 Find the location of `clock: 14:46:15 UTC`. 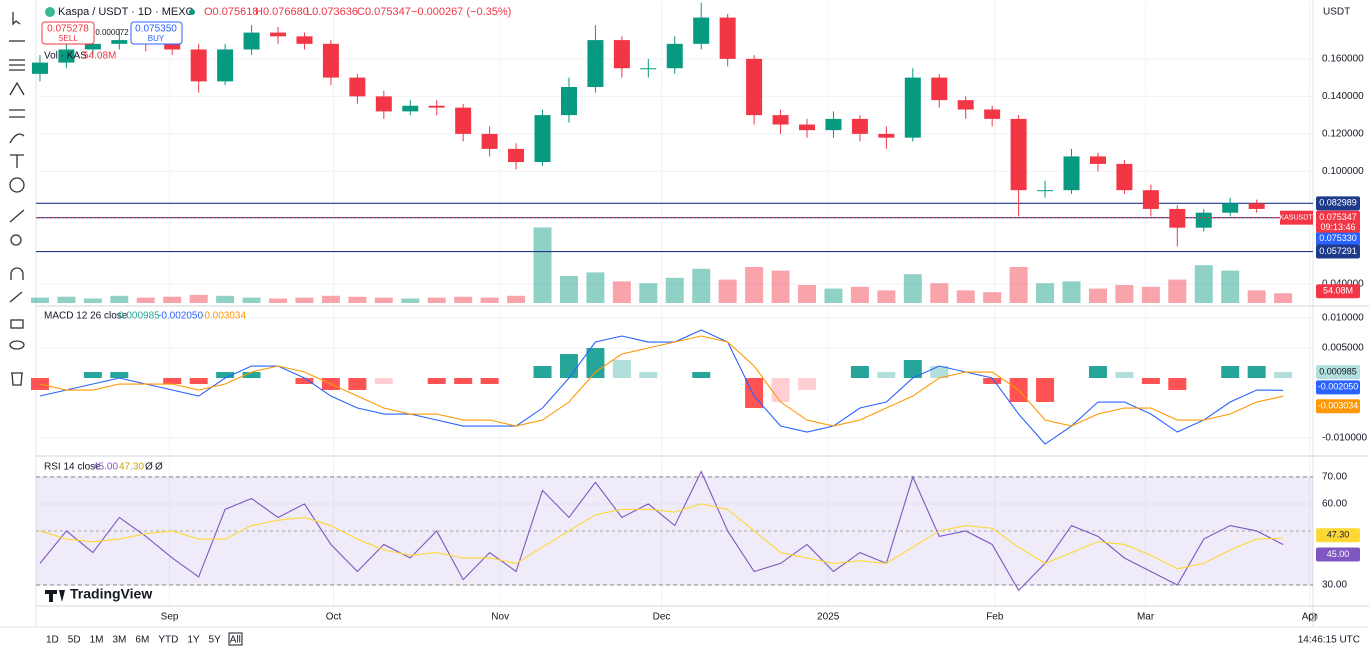

clock: 14:46:15 UTC is located at coordinates (1329, 640).